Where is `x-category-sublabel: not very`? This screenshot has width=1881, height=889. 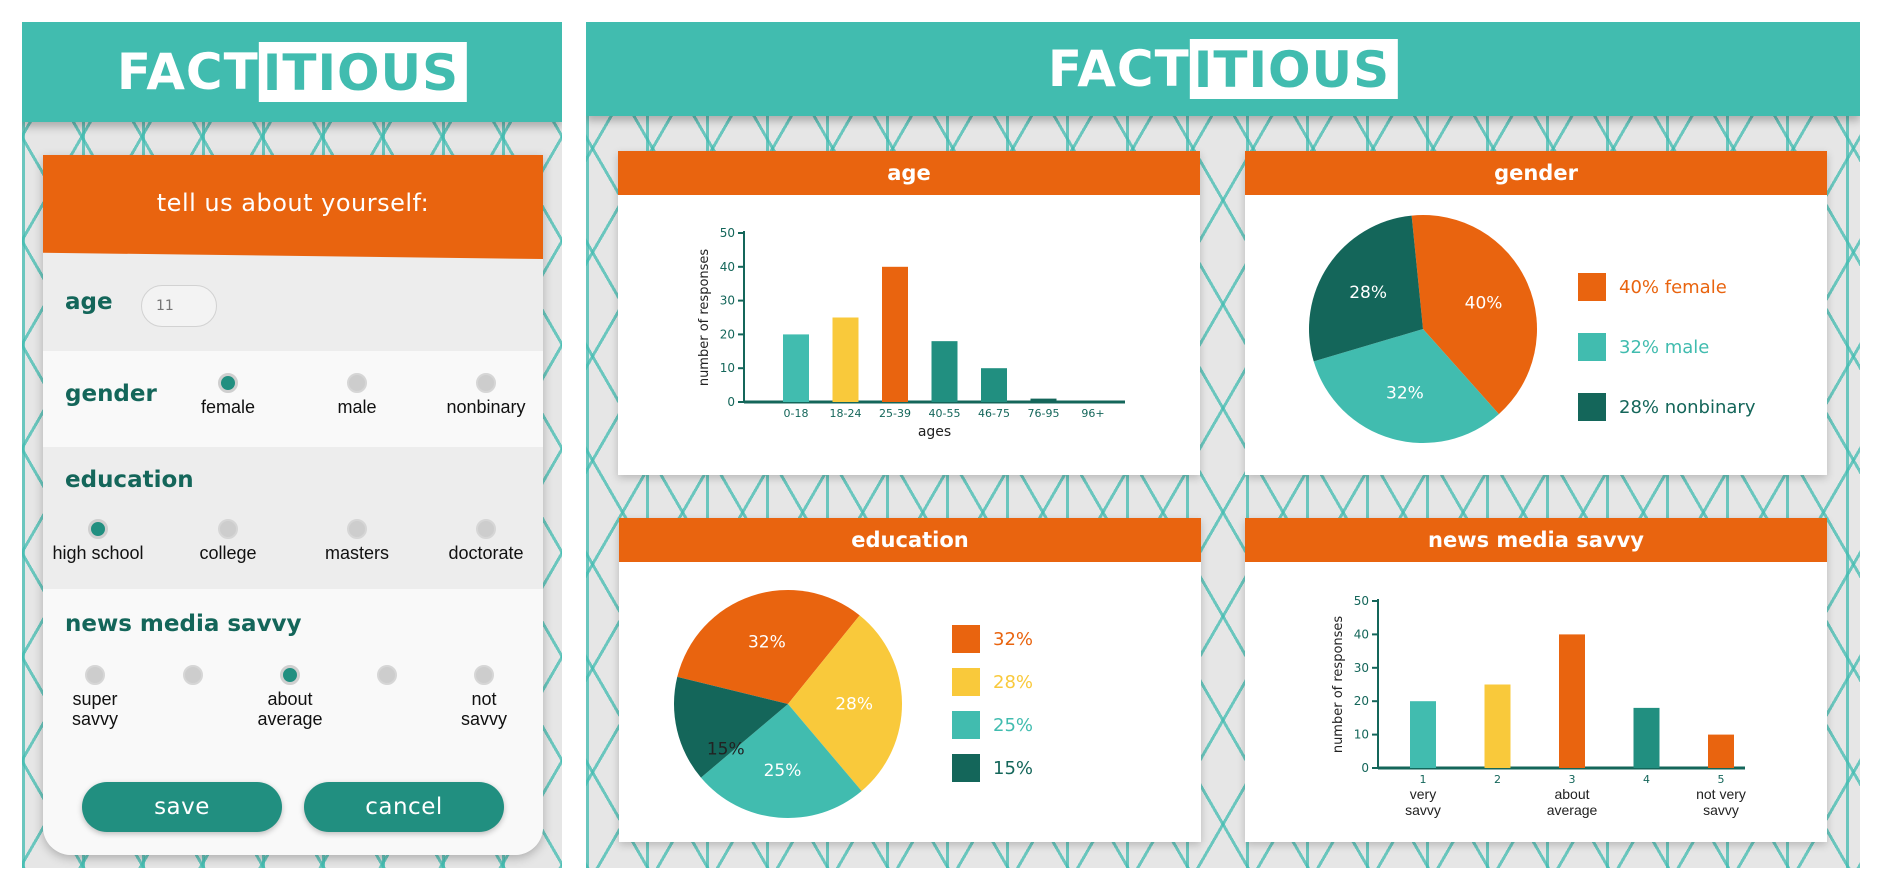 x-category-sublabel: not very is located at coordinates (1721, 794).